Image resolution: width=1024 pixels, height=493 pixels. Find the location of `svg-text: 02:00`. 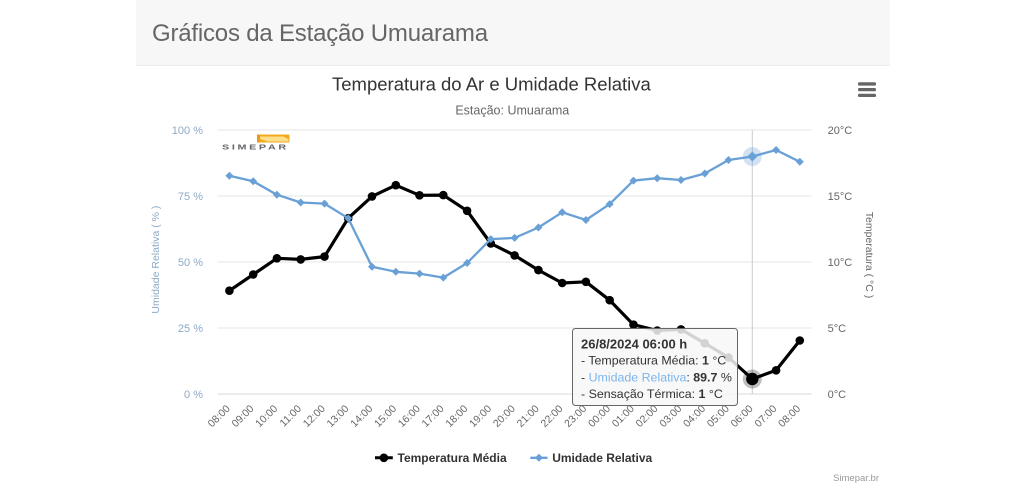

svg-text: 02:00 is located at coordinates (646, 416).